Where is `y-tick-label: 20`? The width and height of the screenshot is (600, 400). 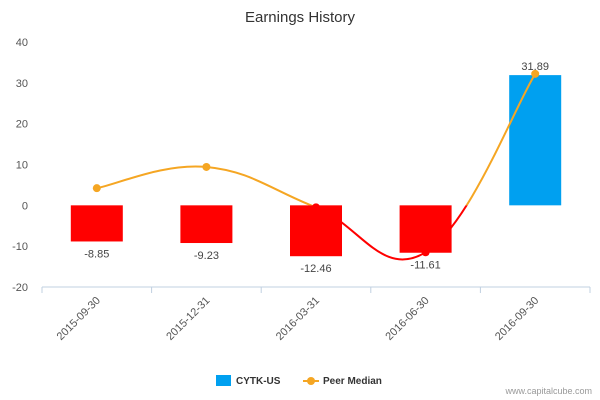 y-tick-label: 20 is located at coordinates (22, 125).